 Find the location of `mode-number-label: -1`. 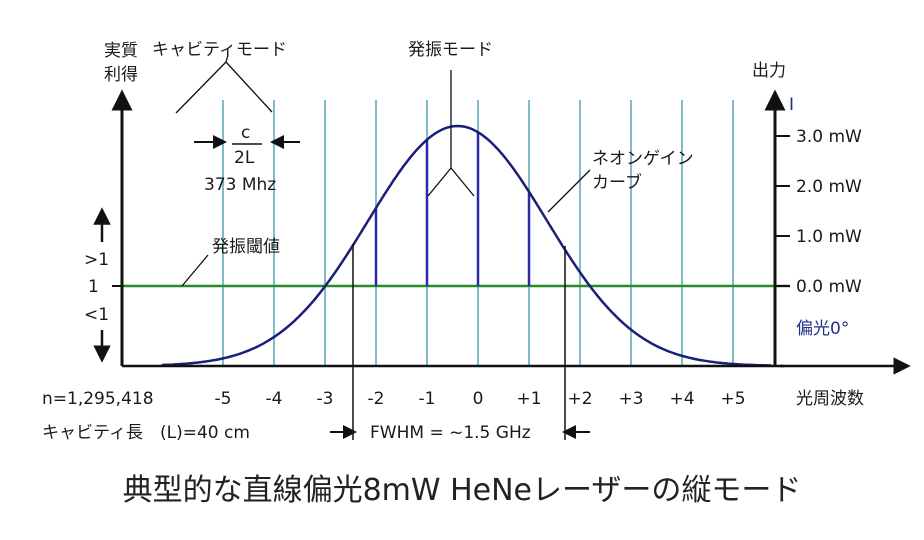

mode-number-label: -1 is located at coordinates (427, 399).